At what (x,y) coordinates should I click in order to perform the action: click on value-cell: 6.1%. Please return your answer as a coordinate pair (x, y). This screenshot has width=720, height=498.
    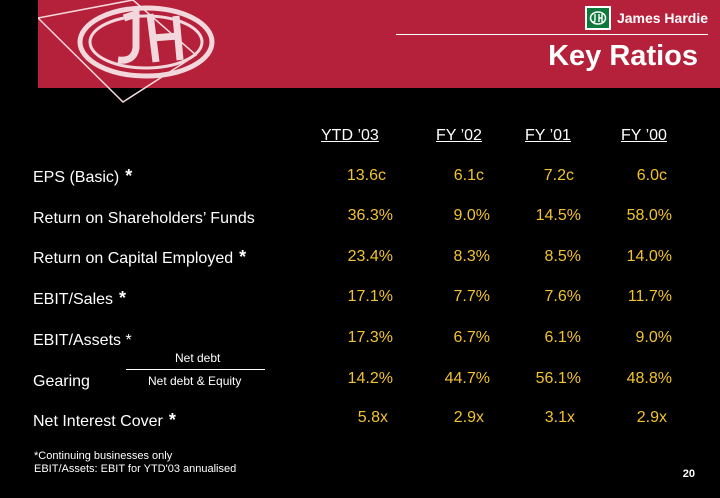
    Looking at the image, I should click on (562, 337).